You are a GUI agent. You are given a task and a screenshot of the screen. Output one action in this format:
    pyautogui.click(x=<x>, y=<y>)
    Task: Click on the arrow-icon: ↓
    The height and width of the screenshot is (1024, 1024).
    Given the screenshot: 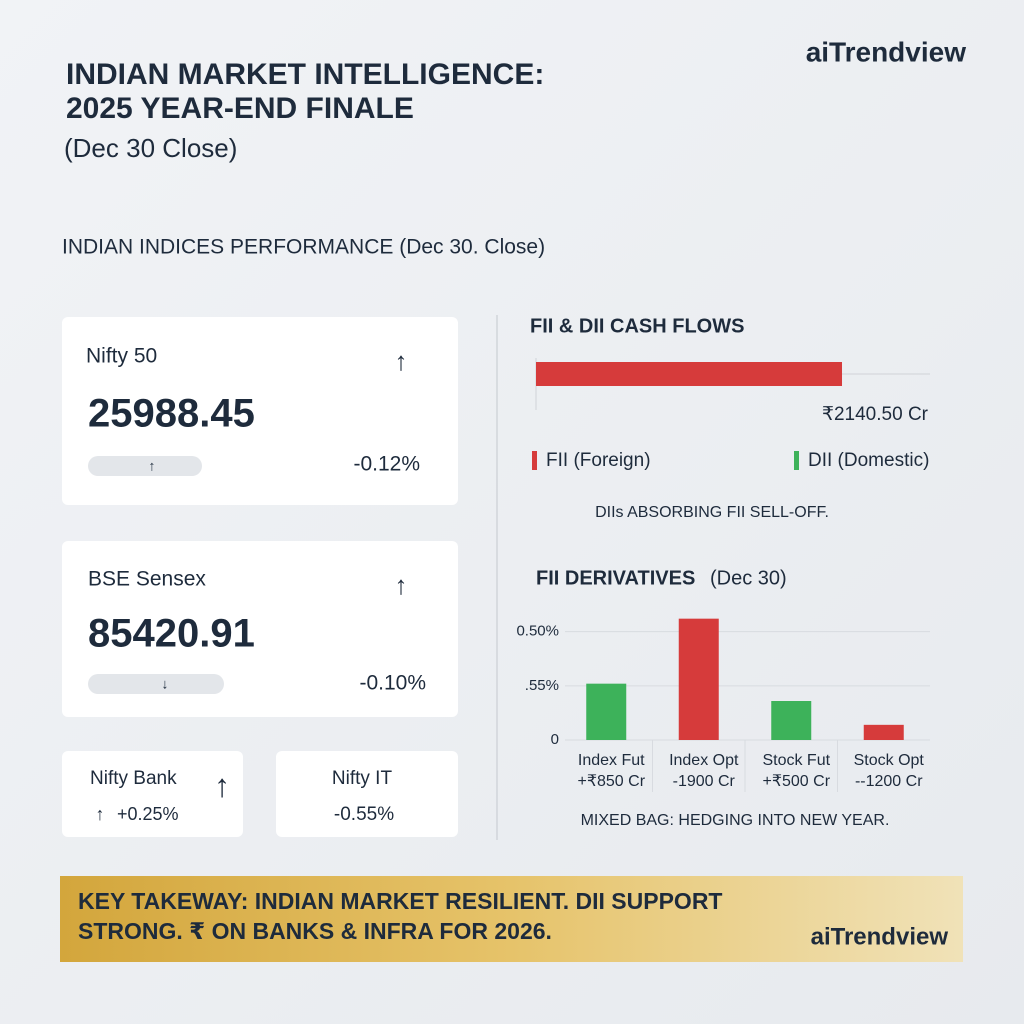 What is the action you would take?
    pyautogui.click(x=165, y=684)
    